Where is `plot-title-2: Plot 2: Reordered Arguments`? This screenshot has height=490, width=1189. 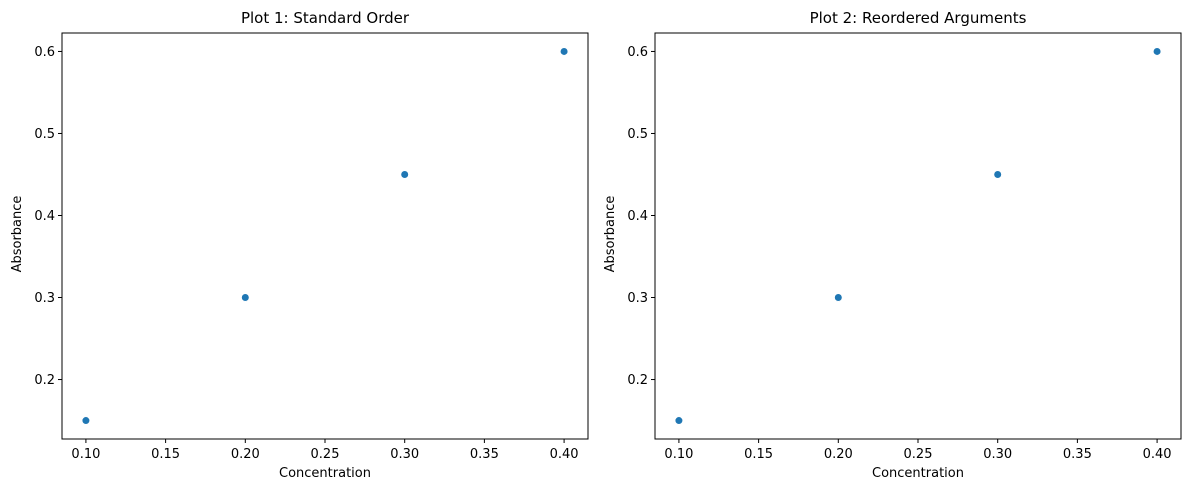
plot-title-2: Plot 2: Reordered Arguments is located at coordinates (918, 18).